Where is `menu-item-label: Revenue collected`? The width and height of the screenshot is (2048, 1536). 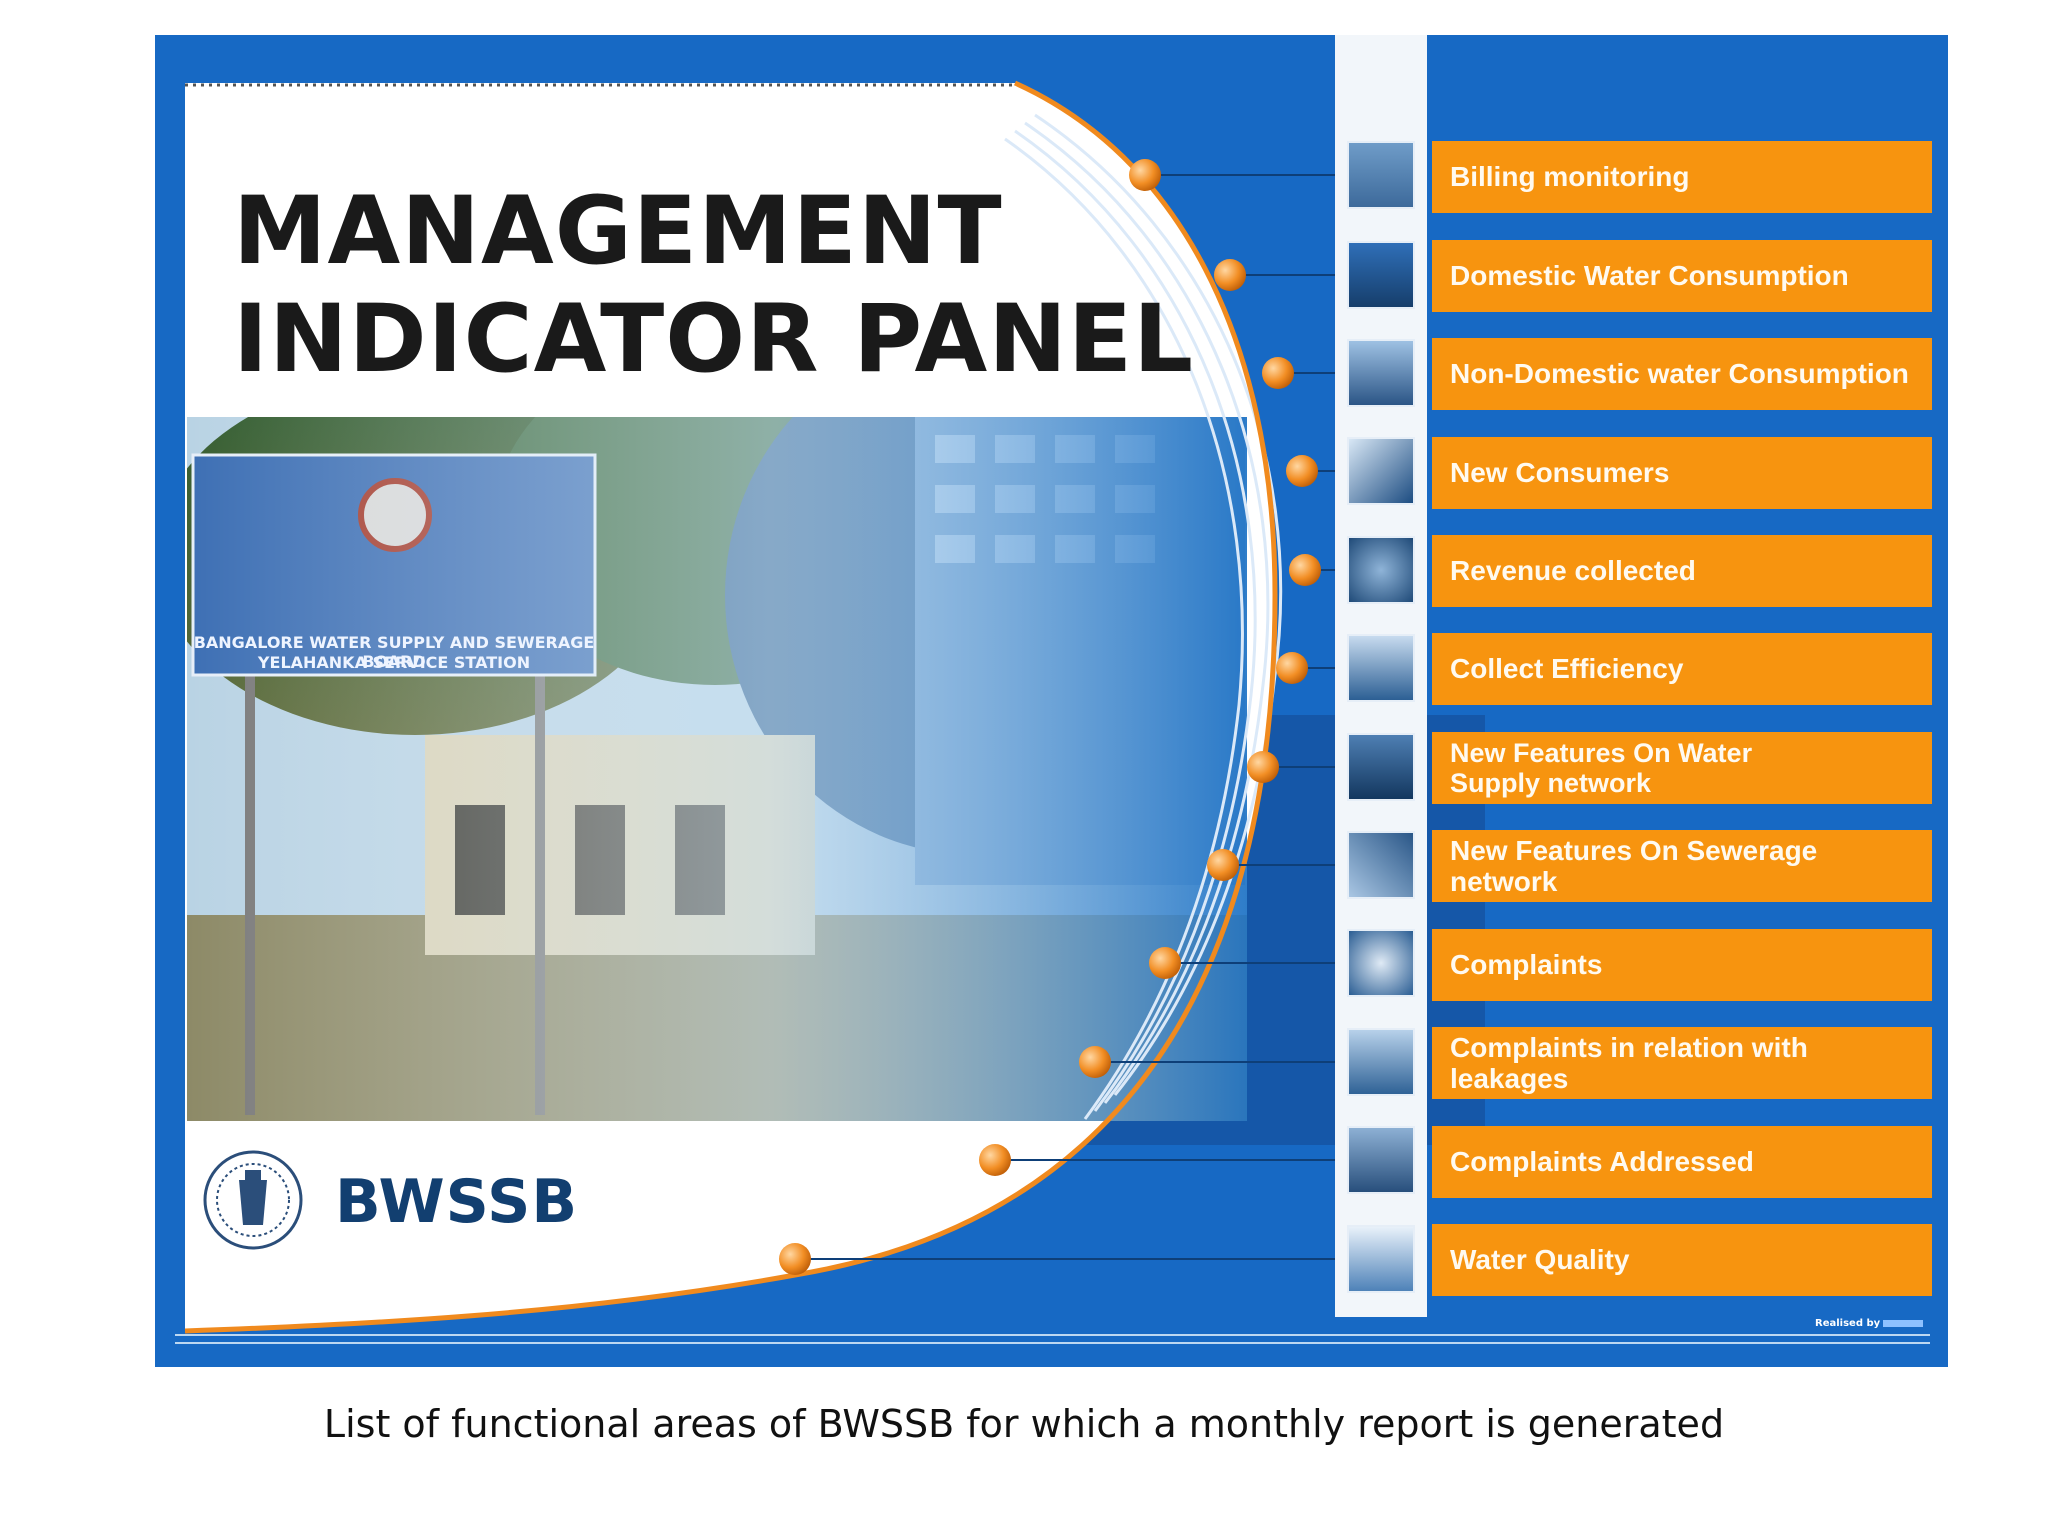
menu-item-label: Revenue collected is located at coordinates (1573, 571).